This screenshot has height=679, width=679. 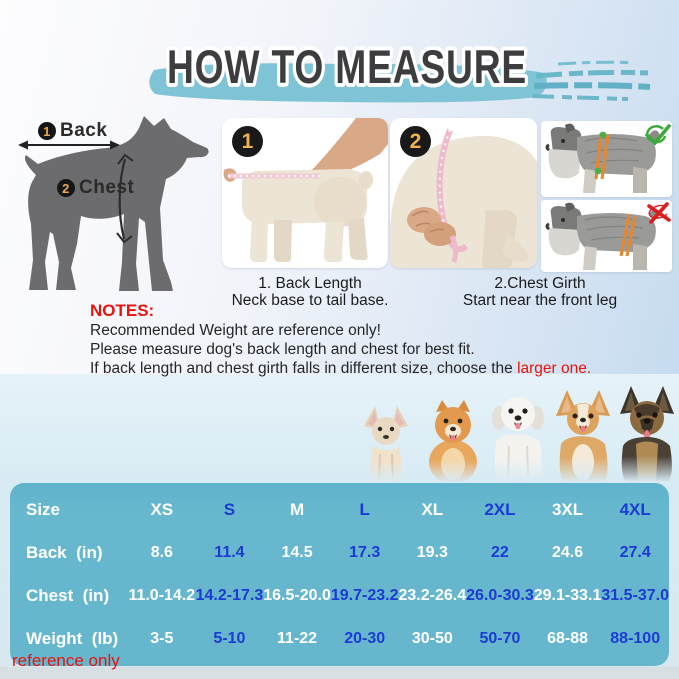 What do you see at coordinates (432, 553) in the screenshot?
I see `back-xl: 19.3` at bounding box center [432, 553].